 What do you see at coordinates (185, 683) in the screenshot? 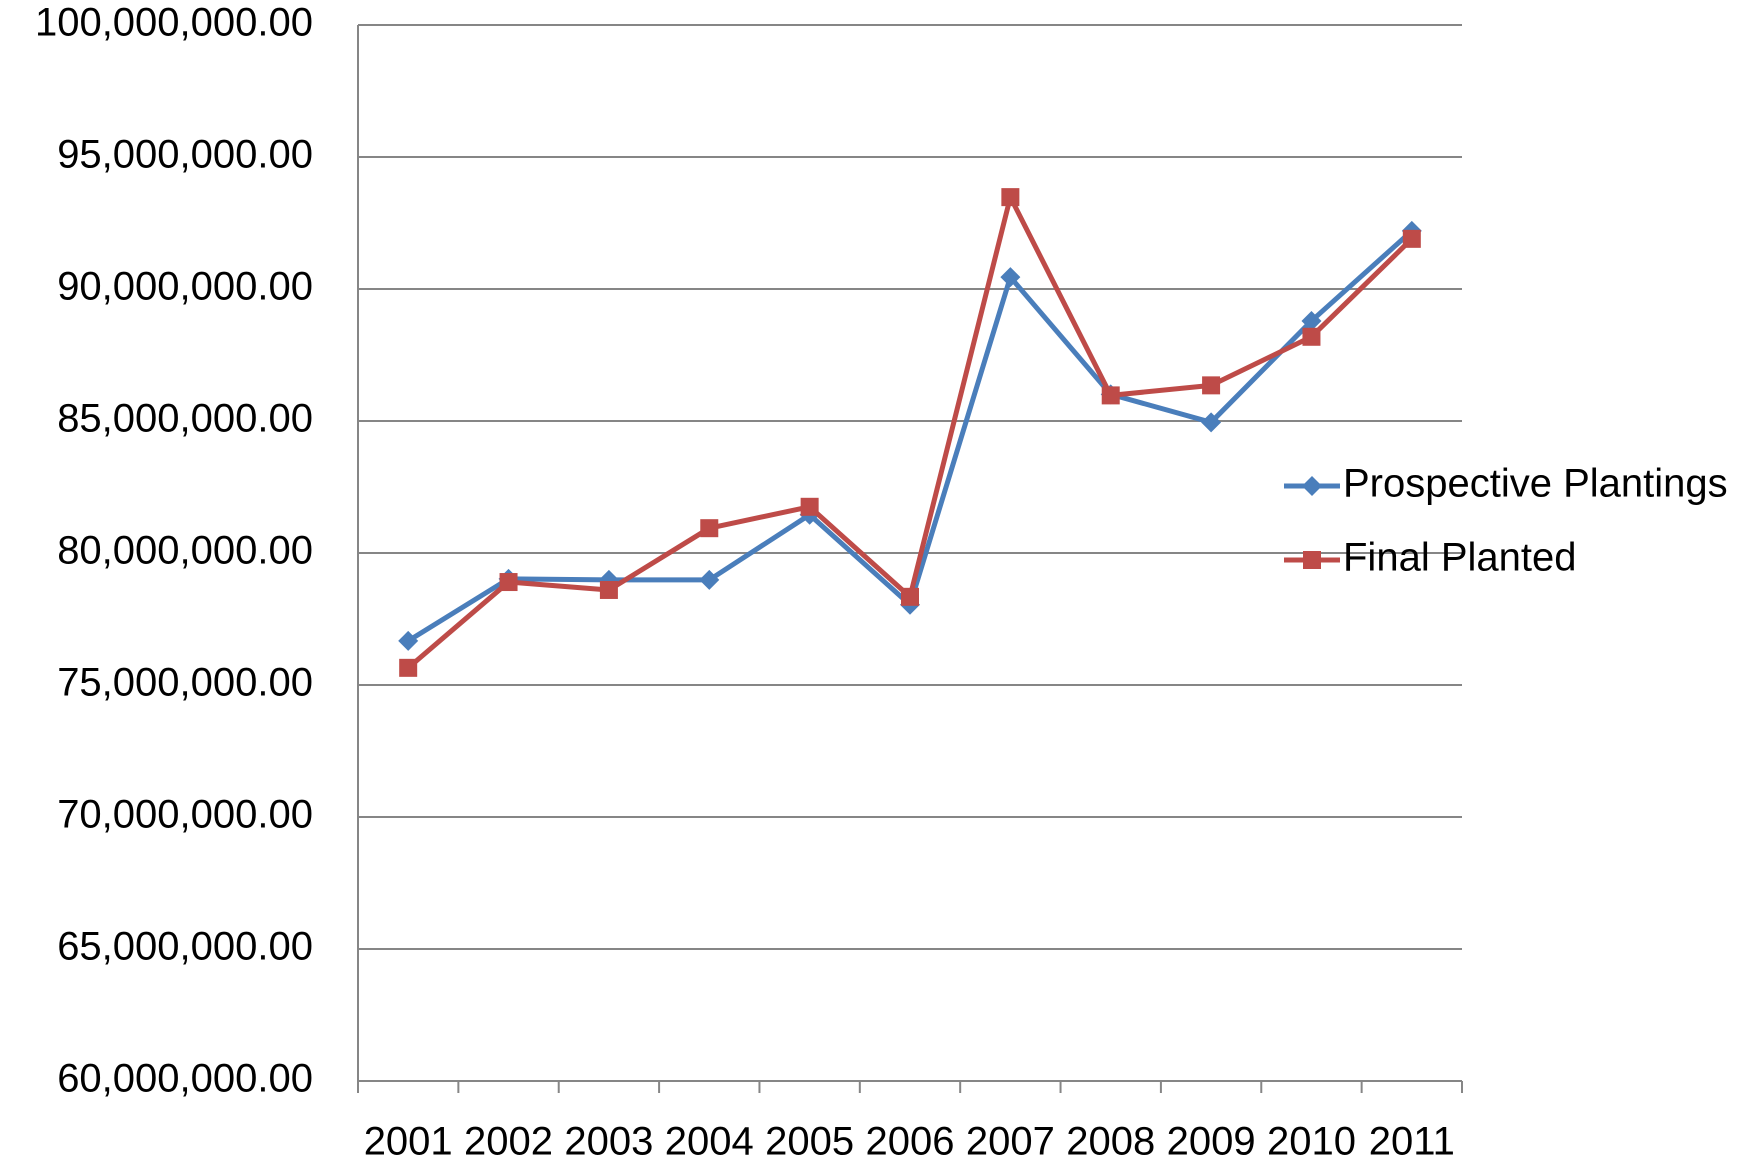
I see `y-tick-label: 75,000,000.00` at bounding box center [185, 683].